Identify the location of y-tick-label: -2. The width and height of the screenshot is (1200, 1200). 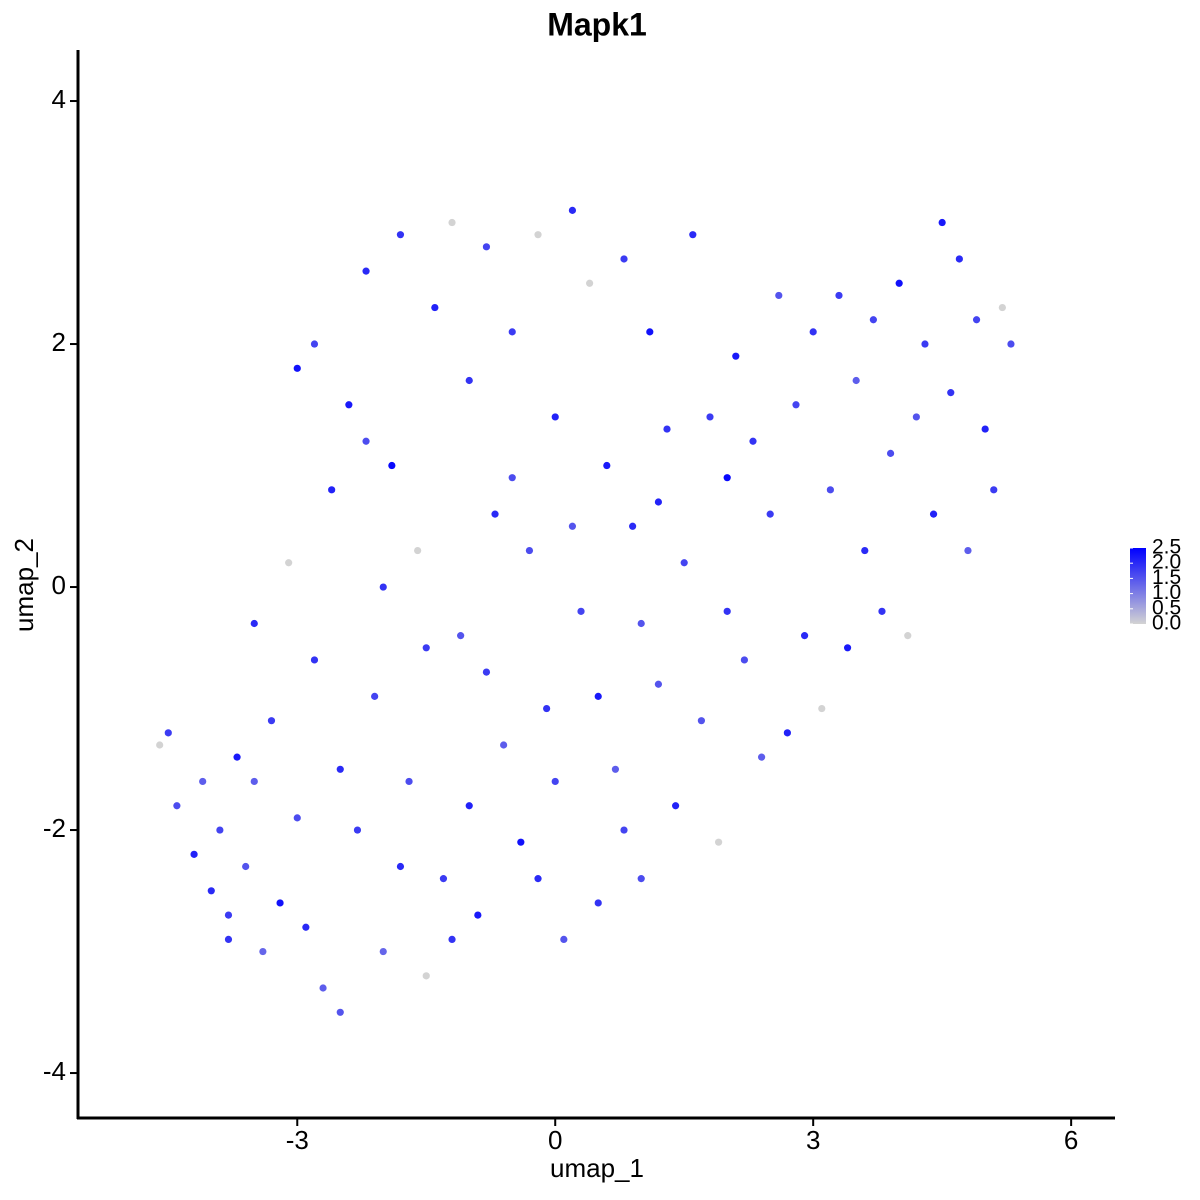
(54, 828).